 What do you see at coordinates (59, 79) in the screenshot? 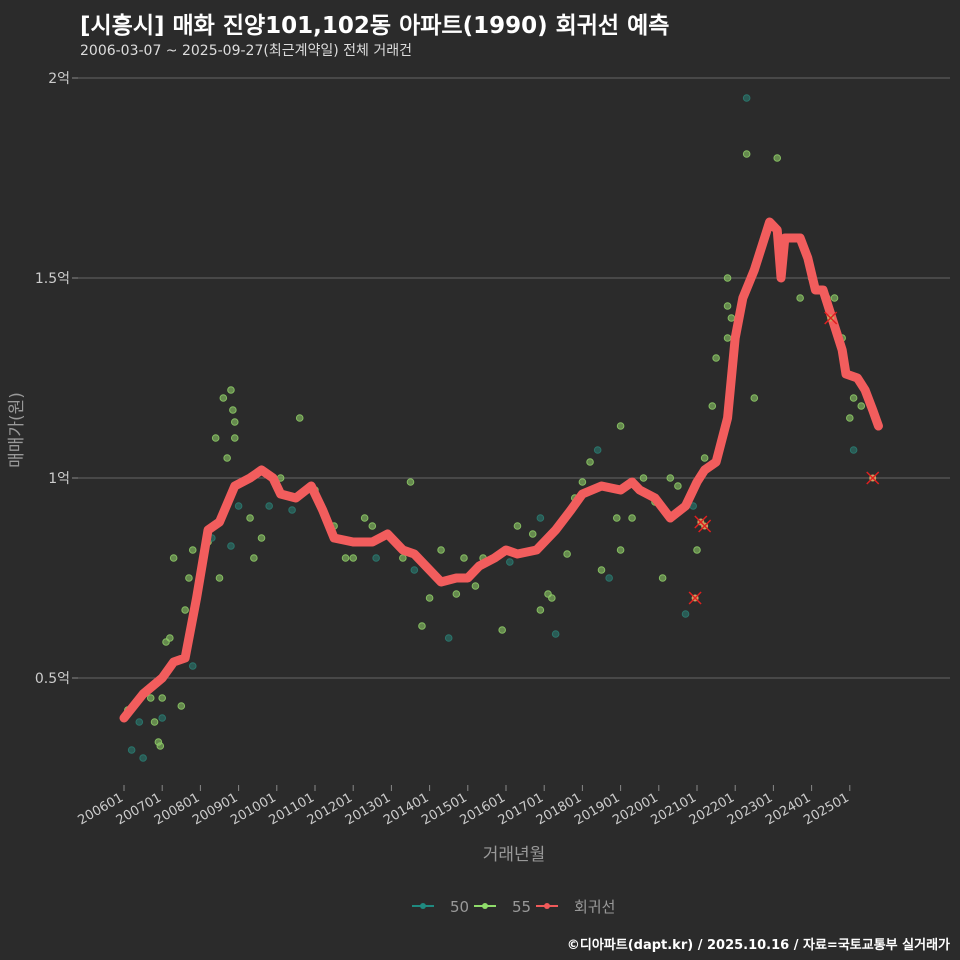
I see `y-tick-label: 2억` at bounding box center [59, 79].